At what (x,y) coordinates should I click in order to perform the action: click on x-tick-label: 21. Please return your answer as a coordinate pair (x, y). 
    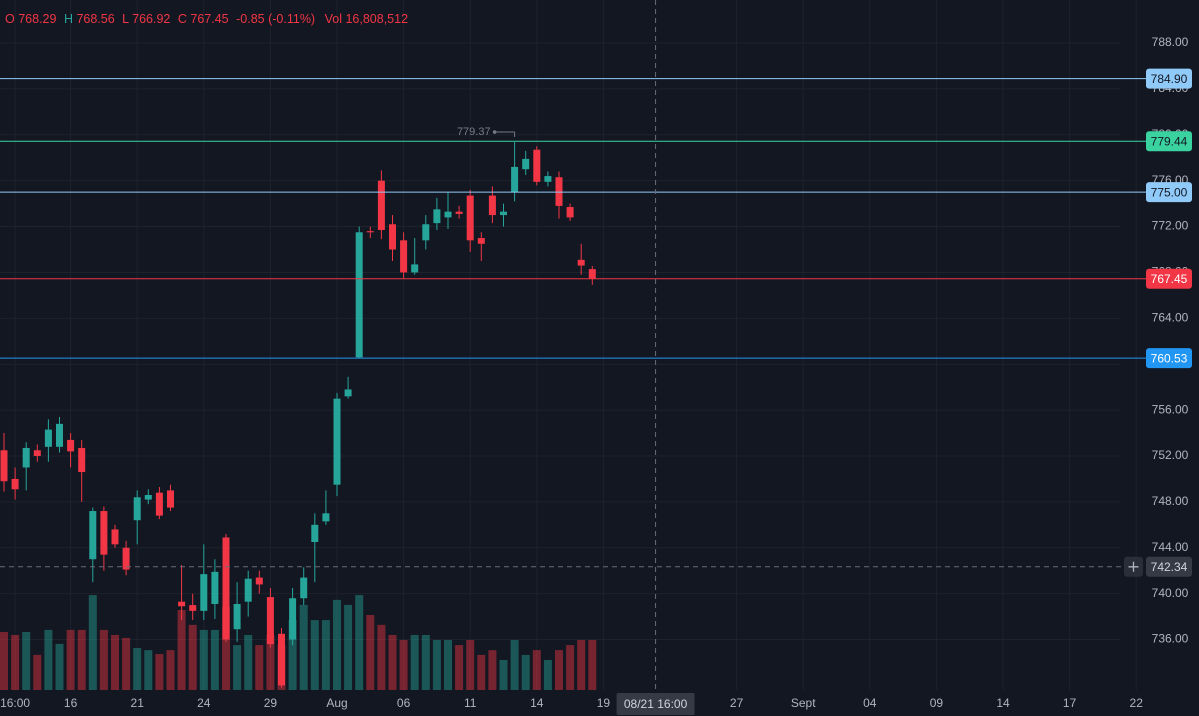
    Looking at the image, I should click on (138, 703).